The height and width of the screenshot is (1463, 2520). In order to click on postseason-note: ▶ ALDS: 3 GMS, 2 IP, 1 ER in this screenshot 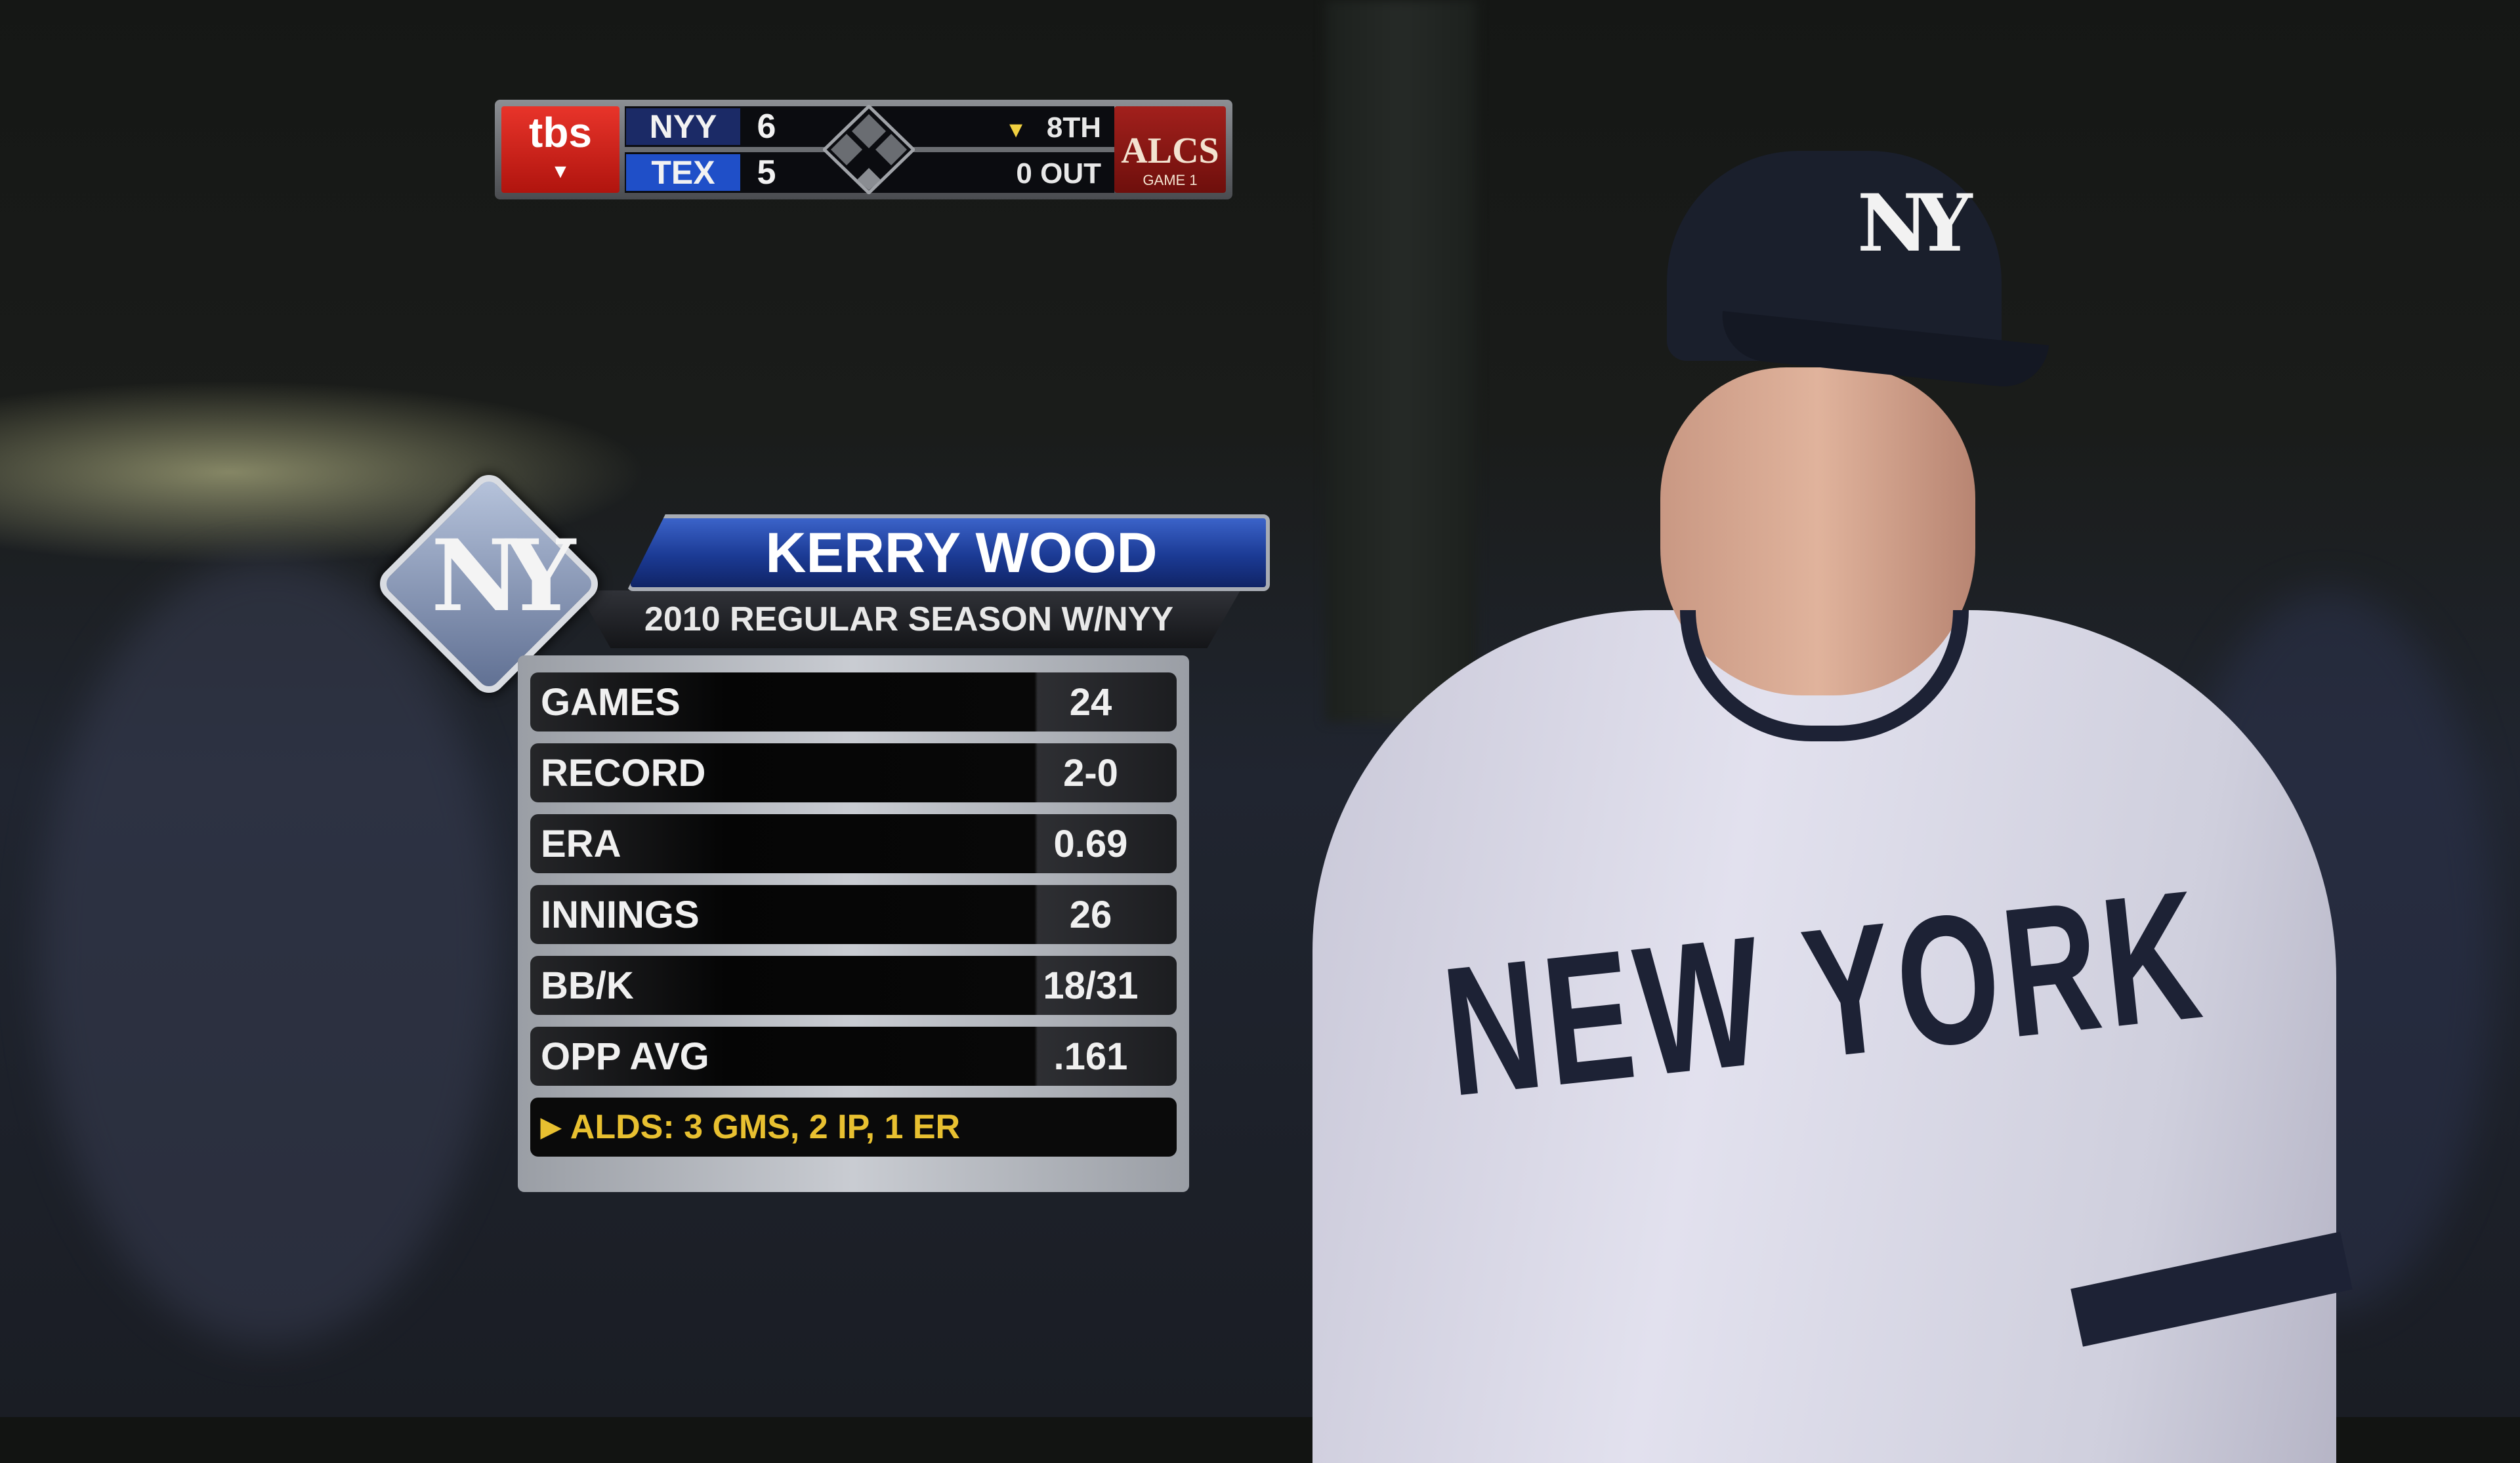, I will do `click(853, 1127)`.